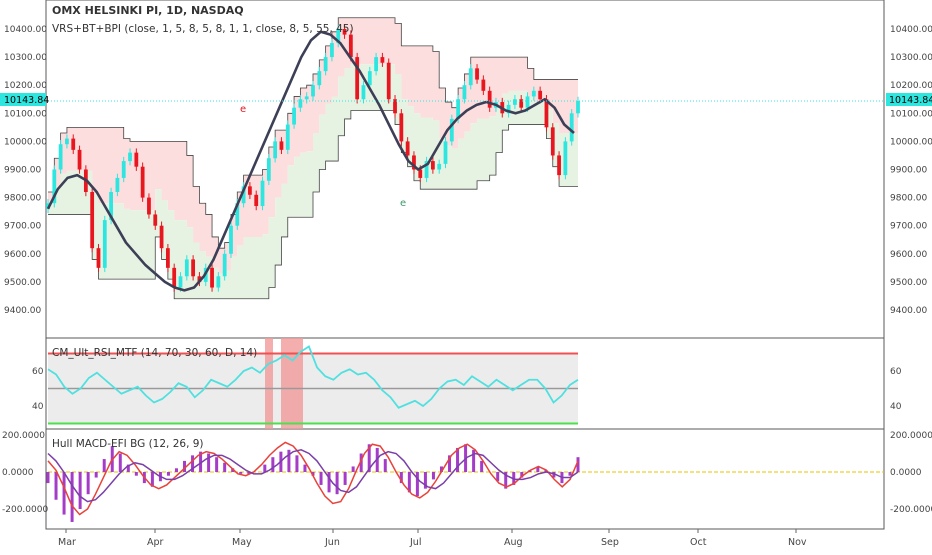 Image resolution: width=932 pixels, height=555 pixels. I want to click on x-tick-label: May, so click(242, 542).